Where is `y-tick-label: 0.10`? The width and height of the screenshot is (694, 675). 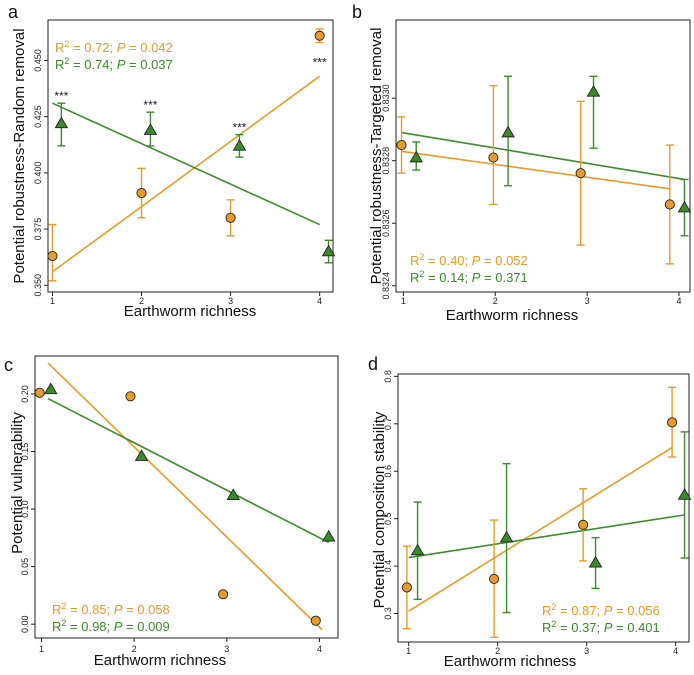 y-tick-label: 0.10 is located at coordinates (25, 509).